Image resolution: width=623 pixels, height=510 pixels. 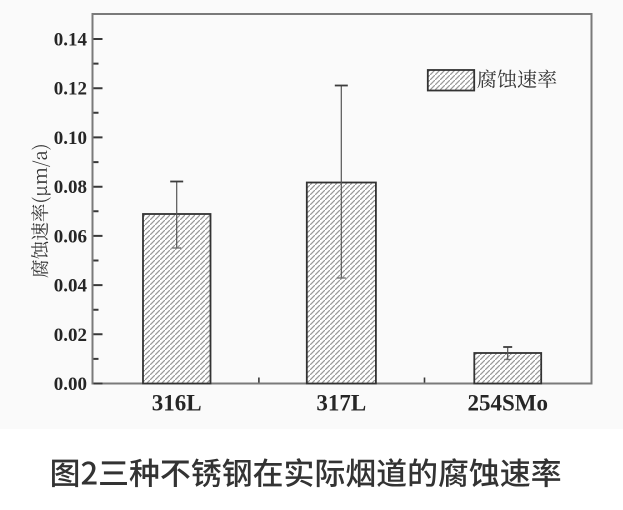 What do you see at coordinates (507, 403) in the screenshot?
I see `svg-text: 254SMo` at bounding box center [507, 403].